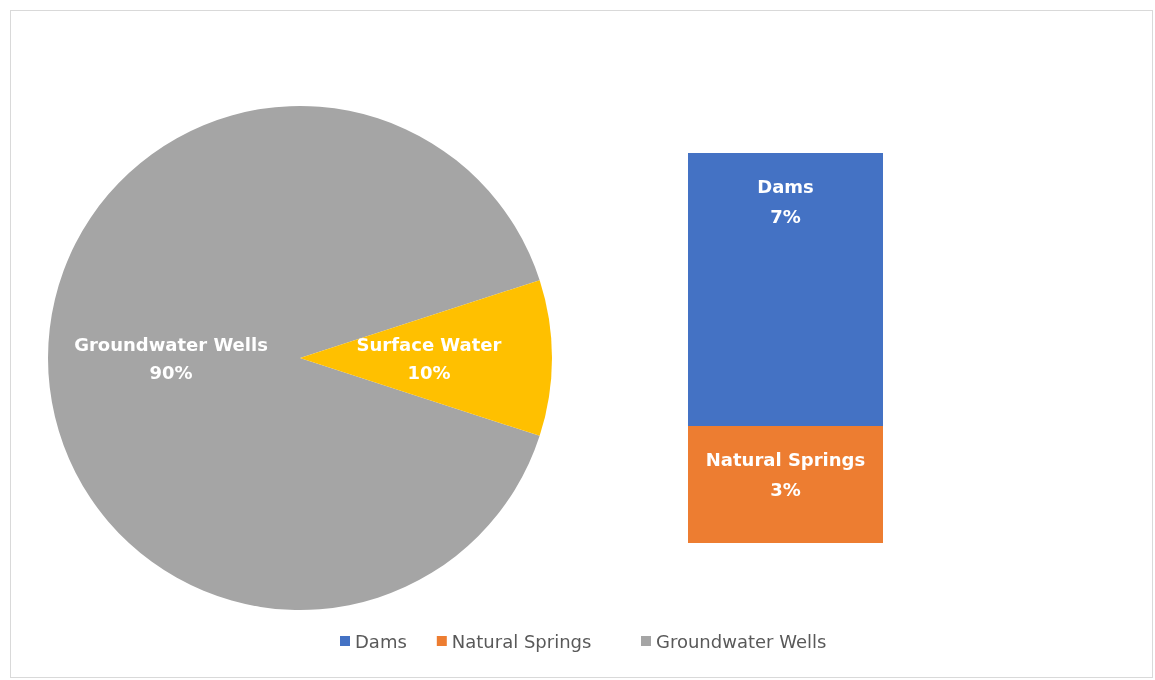 The image size is (1155, 680). What do you see at coordinates (521, 641) in the screenshot?
I see `legend-label: Natural Springs` at bounding box center [521, 641].